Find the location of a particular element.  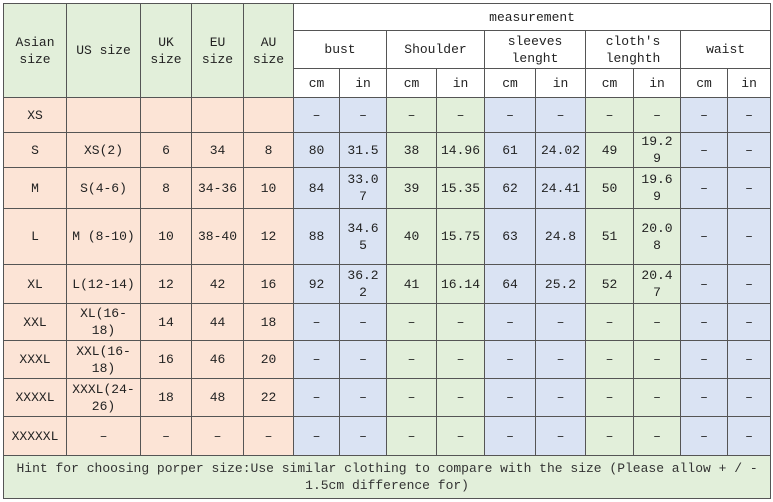

data-cell: 46 is located at coordinates (217, 359).